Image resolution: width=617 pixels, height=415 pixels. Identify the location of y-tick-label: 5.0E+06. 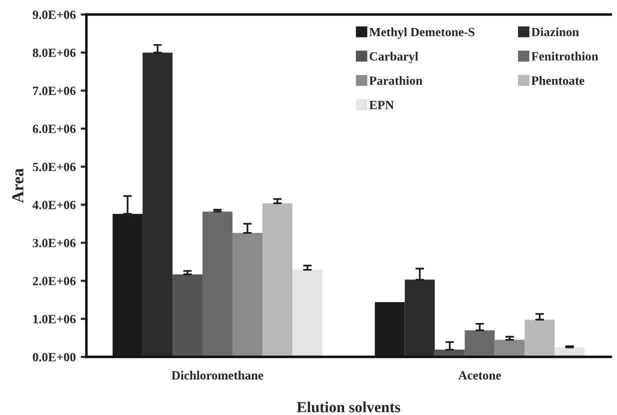
(54, 167).